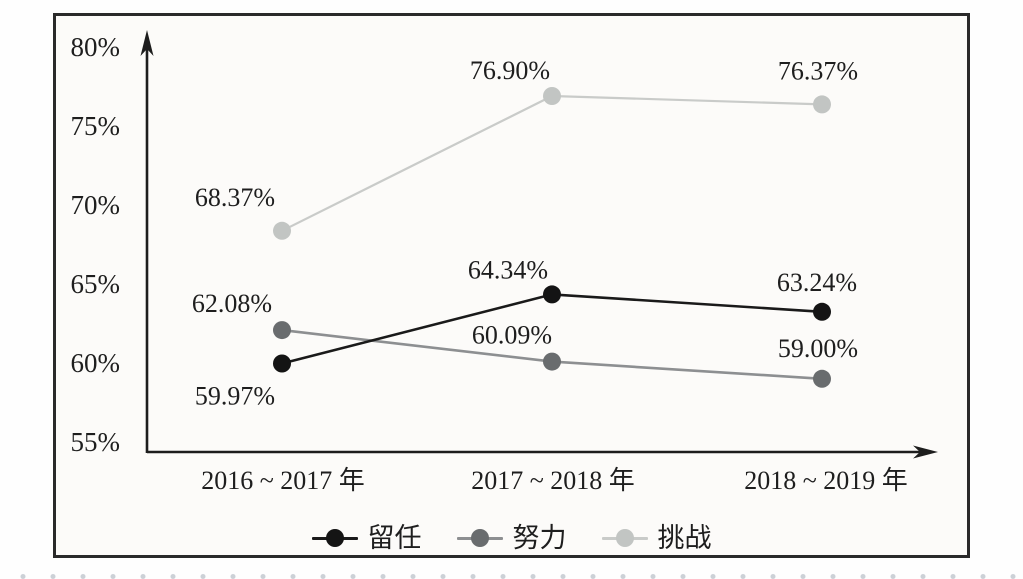 The height and width of the screenshot is (579, 1023). Describe the element at coordinates (232, 303) in the screenshot. I see `data-label-努力: 62.08%` at that location.